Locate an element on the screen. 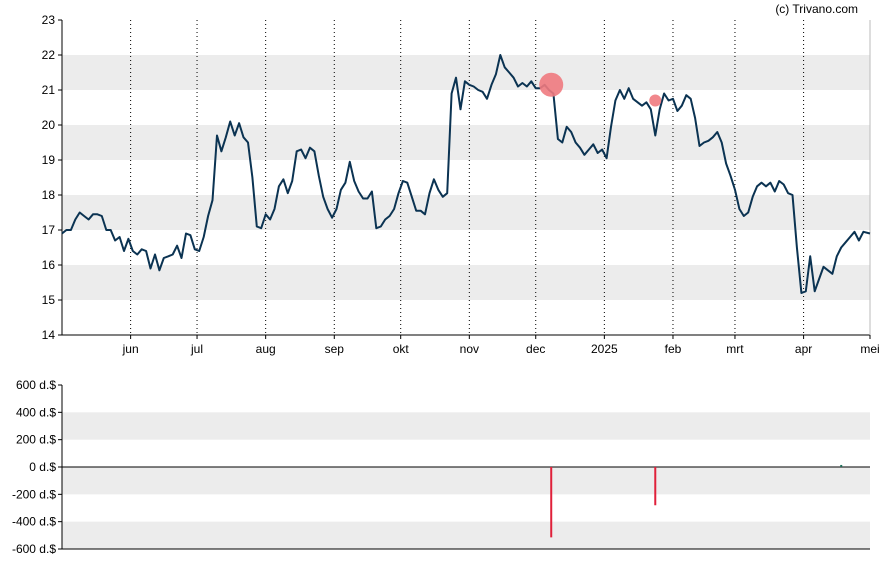 This screenshot has width=888, height=565. x-tick-label: mrt is located at coordinates (735, 349).